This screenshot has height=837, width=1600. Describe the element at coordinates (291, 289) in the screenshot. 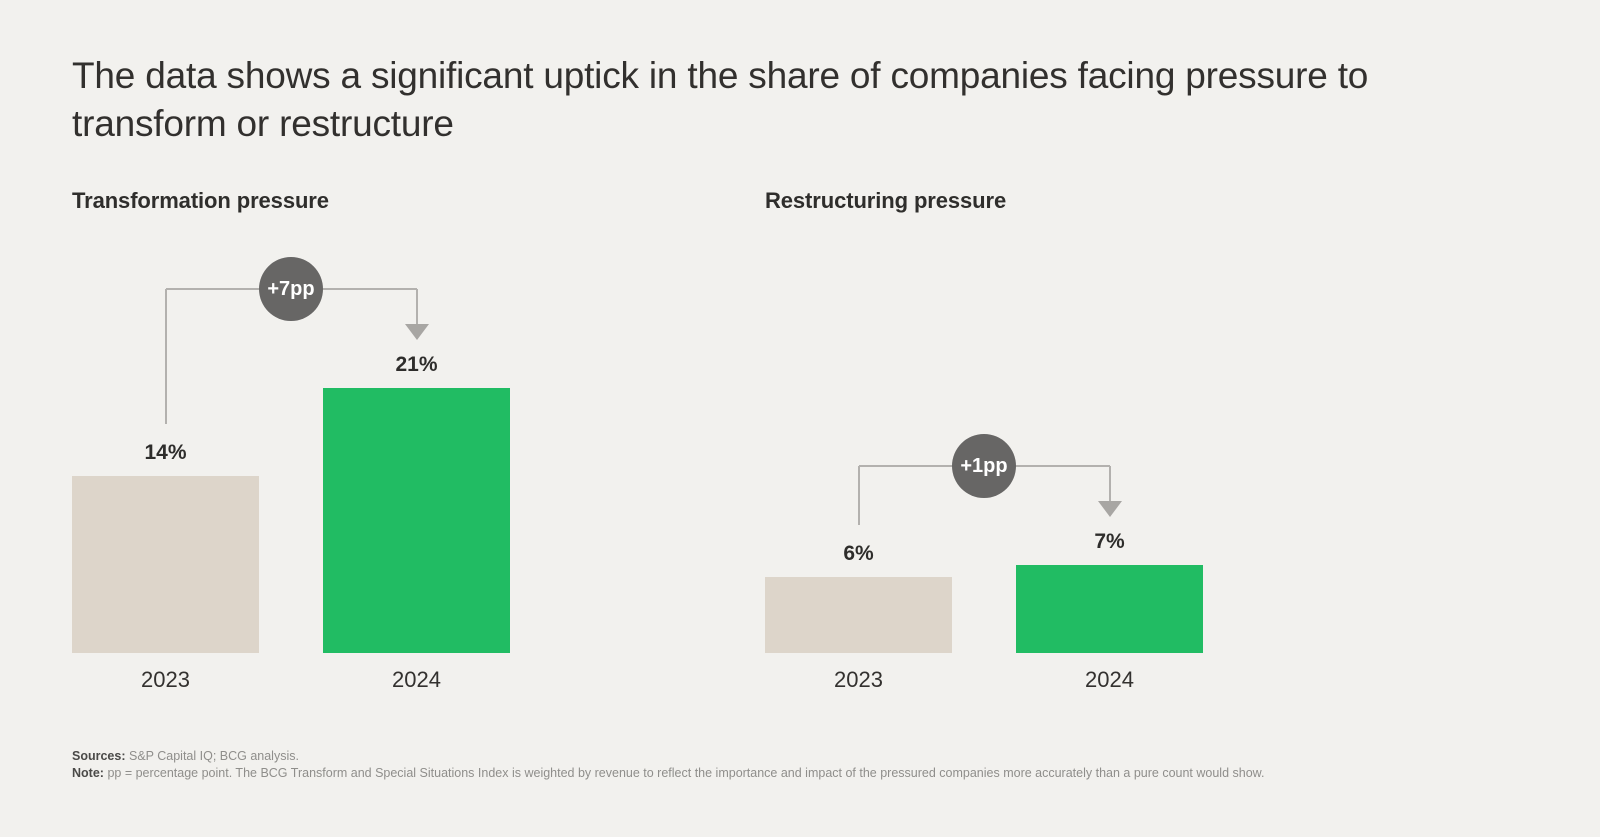

I see `delta-badge: +7pp` at that location.